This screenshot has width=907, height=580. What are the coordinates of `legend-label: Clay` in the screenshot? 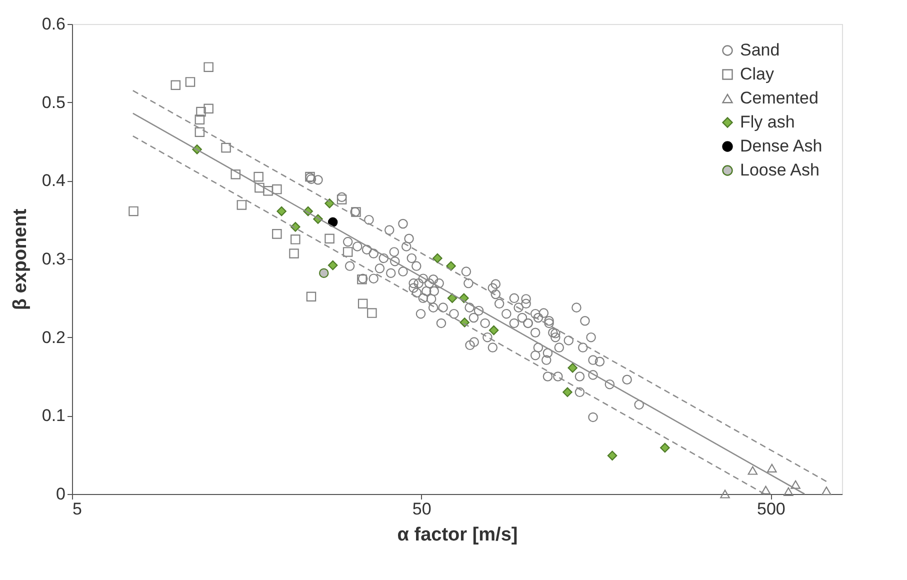 It's located at (757, 74).